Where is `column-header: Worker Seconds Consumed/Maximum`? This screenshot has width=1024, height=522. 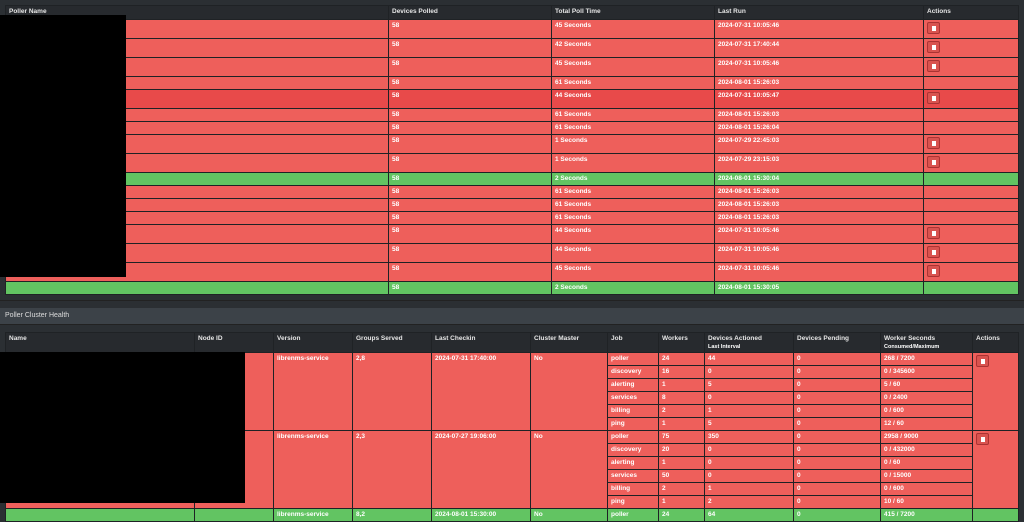 column-header: Worker Seconds Consumed/Maximum is located at coordinates (926, 342).